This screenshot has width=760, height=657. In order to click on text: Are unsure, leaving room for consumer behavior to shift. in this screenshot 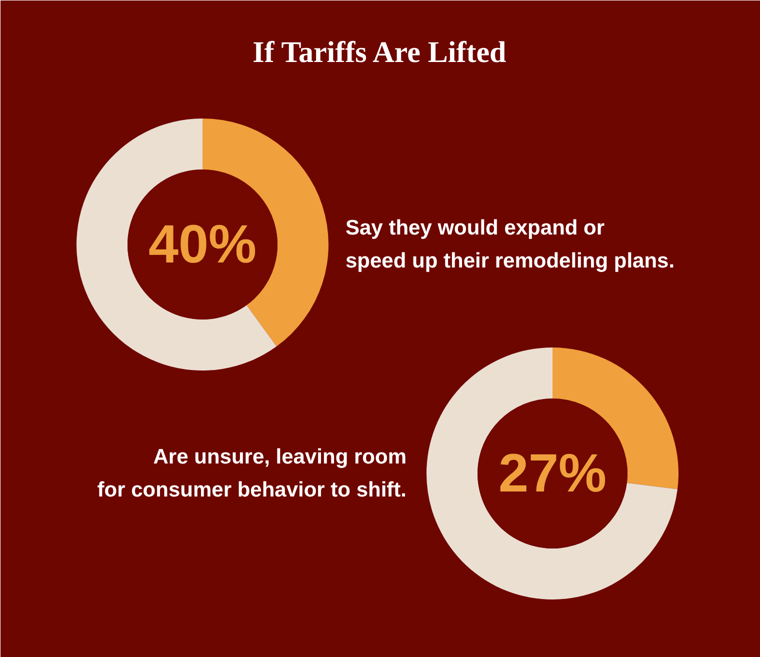, I will do `click(252, 473)`.